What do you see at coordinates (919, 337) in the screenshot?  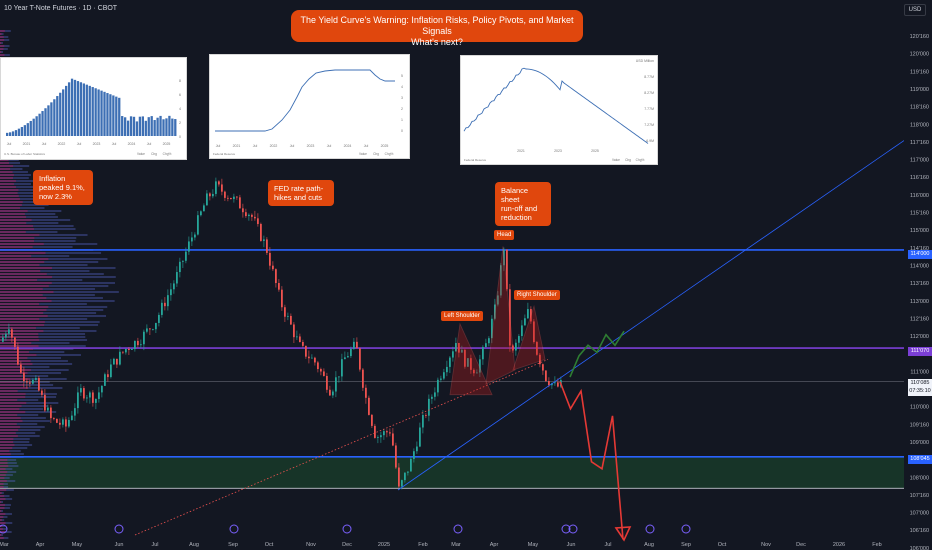 I see `price-tick-label: 112'000` at bounding box center [919, 337].